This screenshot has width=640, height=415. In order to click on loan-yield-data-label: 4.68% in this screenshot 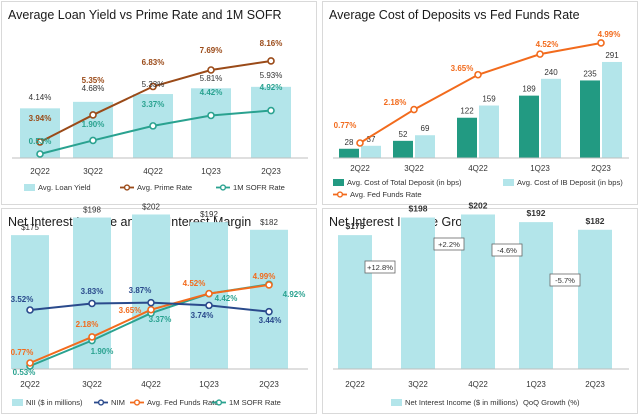, I will do `click(93, 88)`.